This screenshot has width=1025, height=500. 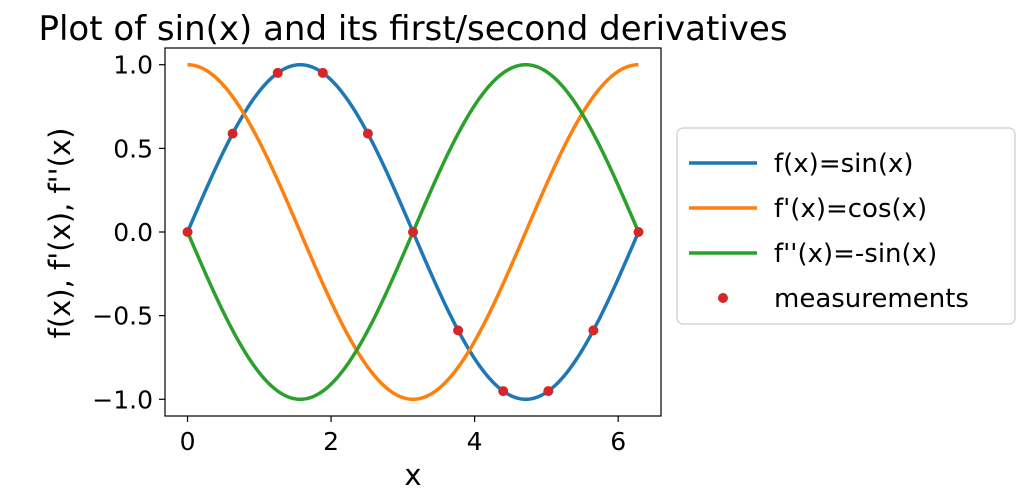 I want to click on y-tick-label: −1.0, so click(x=122, y=399).